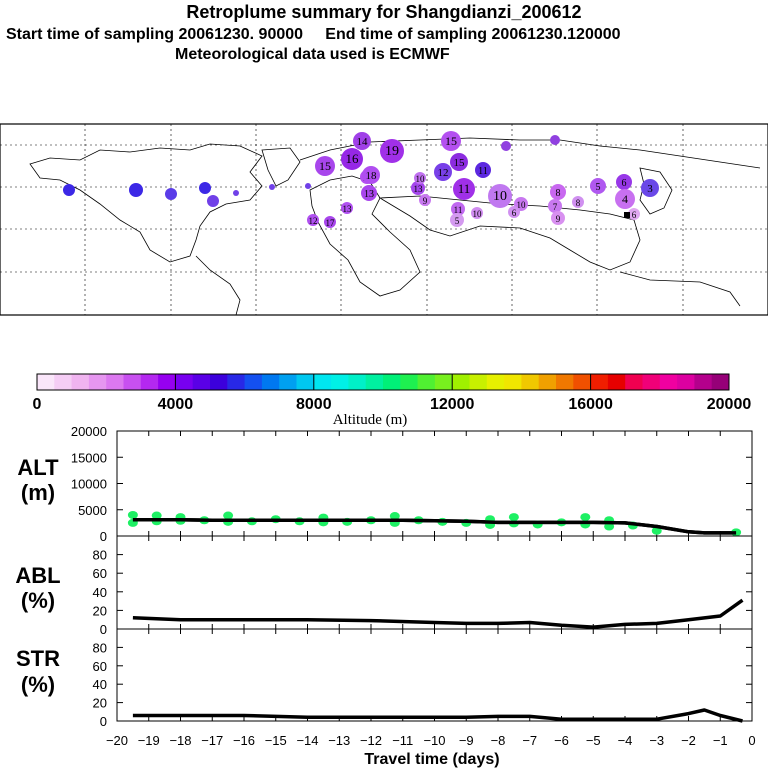 This screenshot has width=768, height=768. I want to click on y-tick-label: 15000, so click(89, 457).